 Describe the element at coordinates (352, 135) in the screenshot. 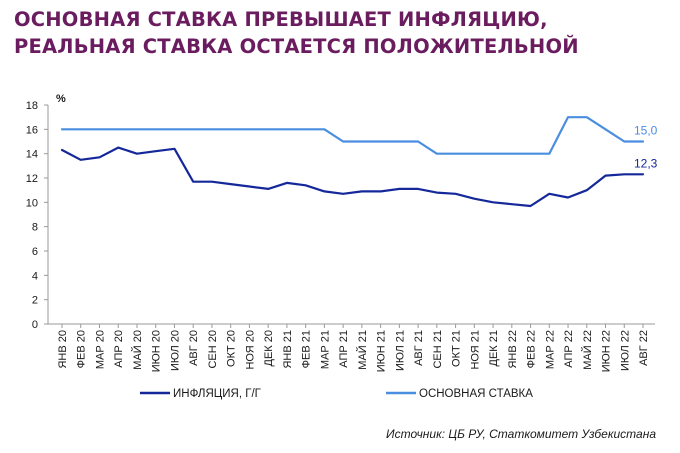

I see `series-line-key-rate` at that location.